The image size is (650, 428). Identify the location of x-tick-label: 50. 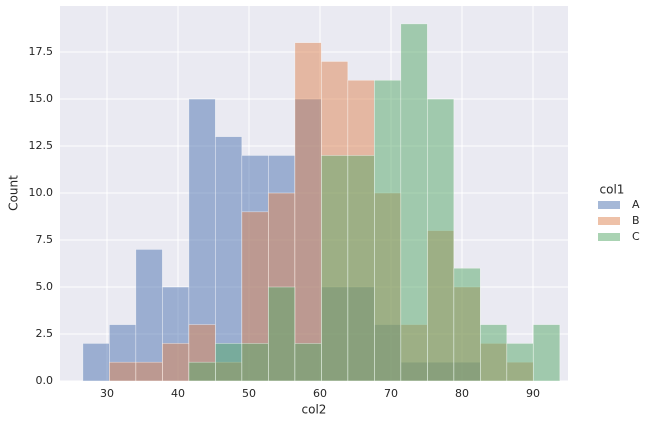
(249, 393).